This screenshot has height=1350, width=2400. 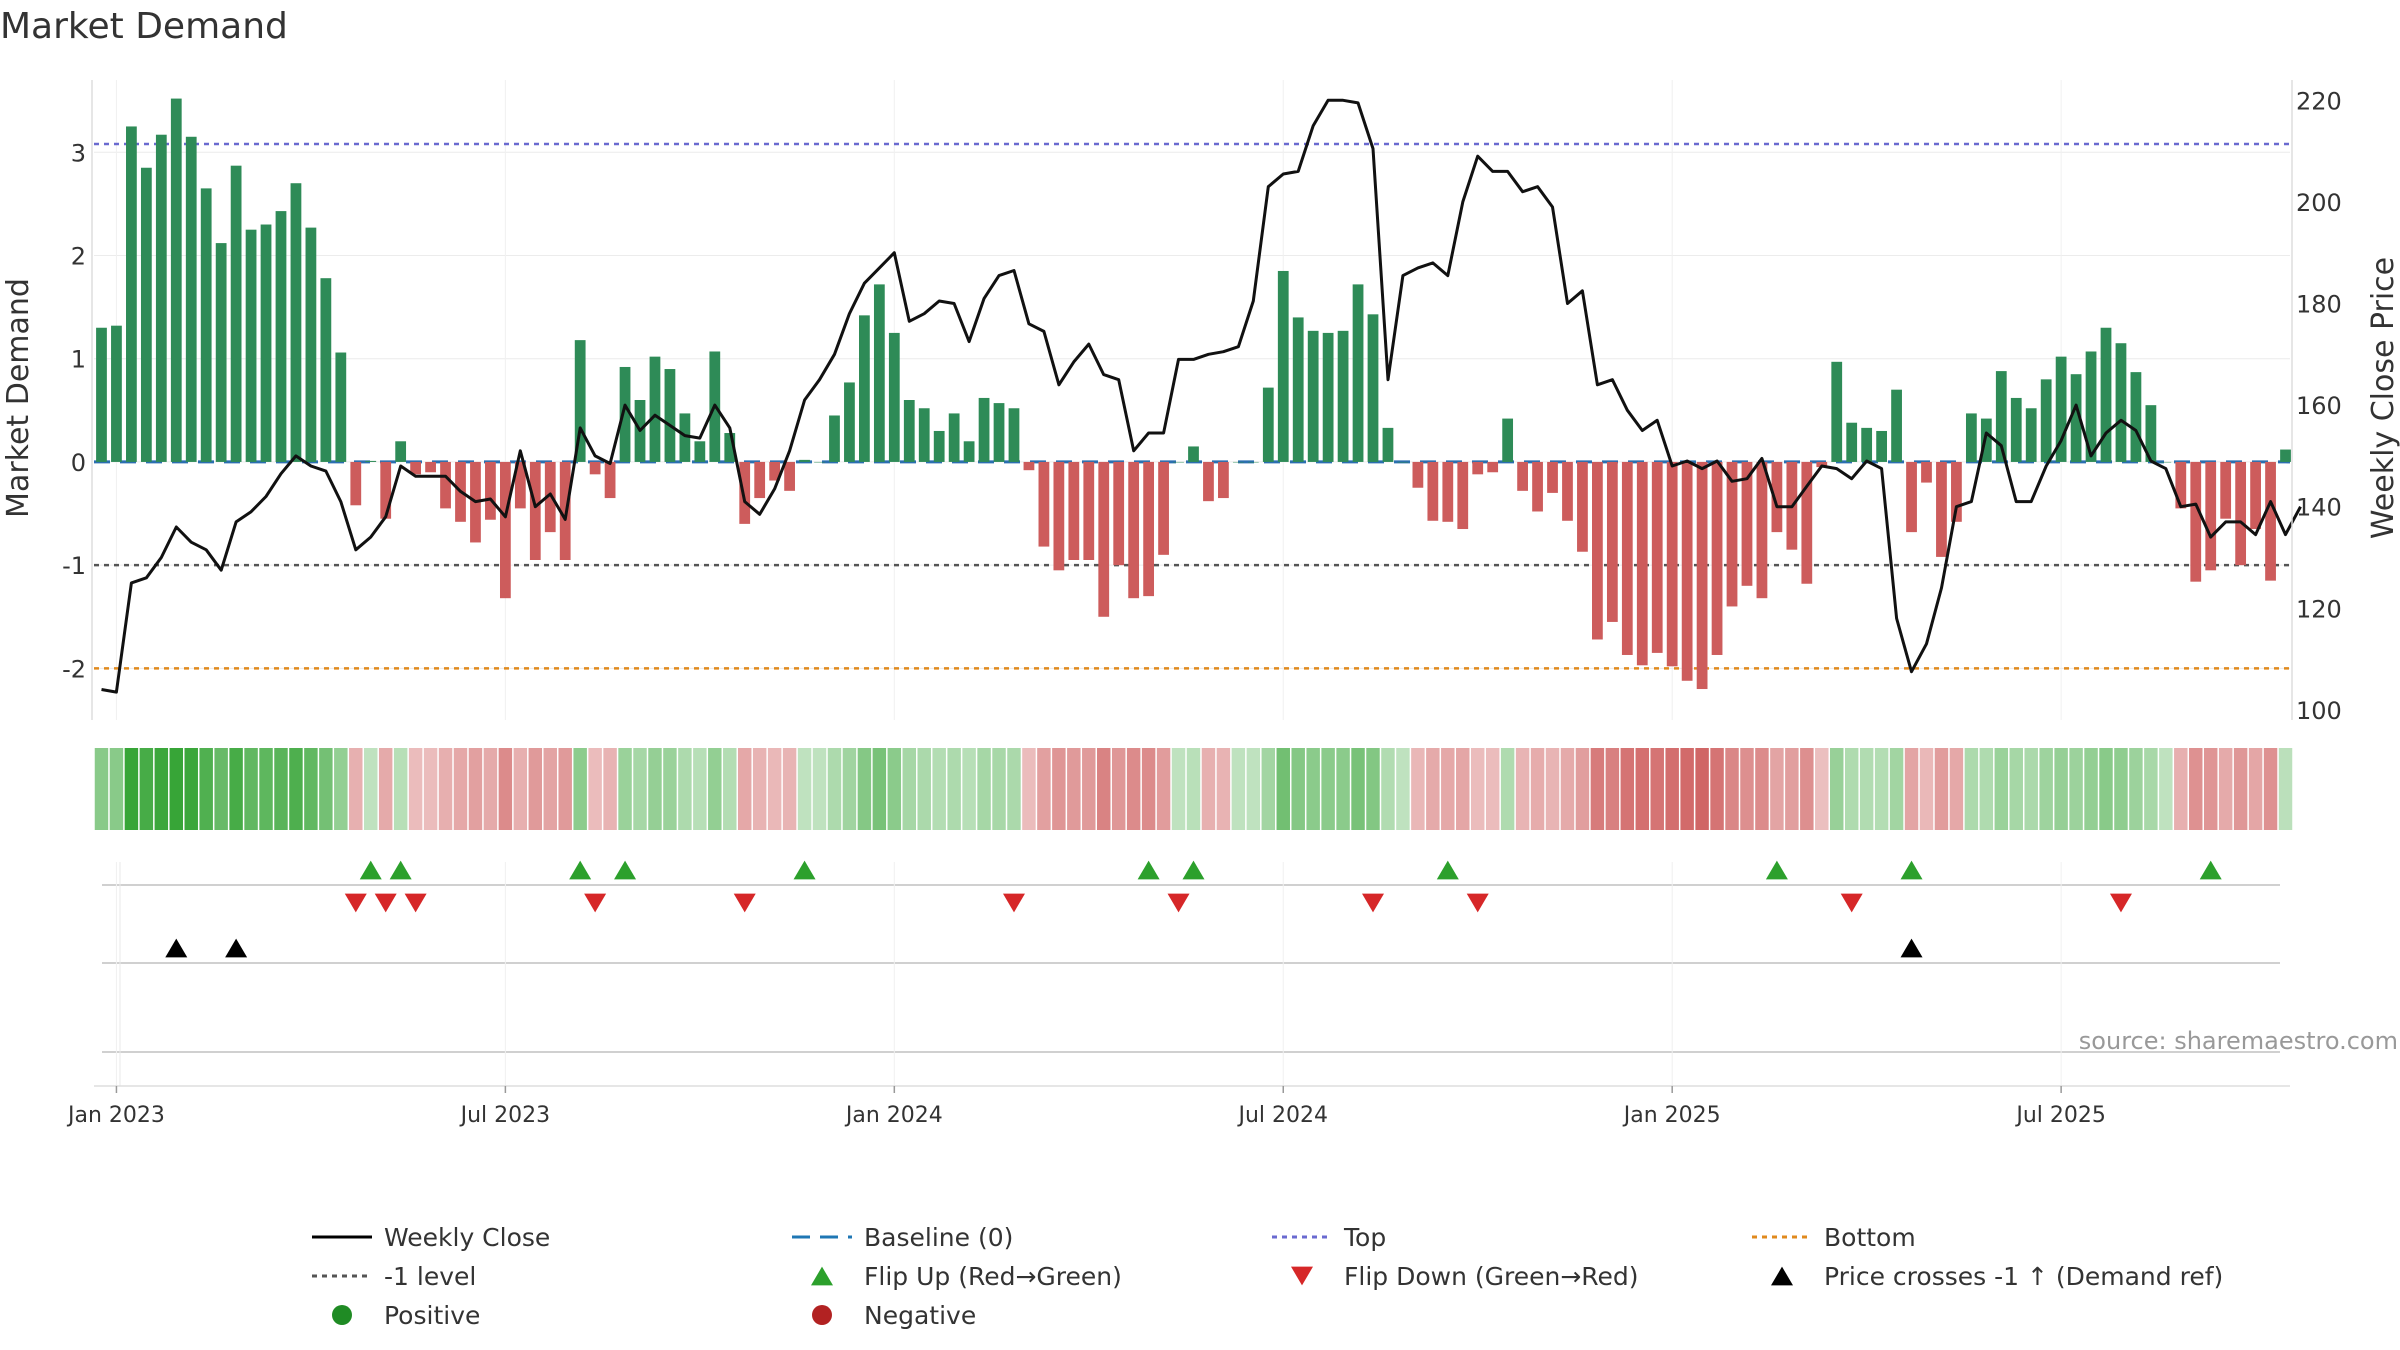 What do you see at coordinates (78, 256) in the screenshot?
I see `y-tick-label: 2` at bounding box center [78, 256].